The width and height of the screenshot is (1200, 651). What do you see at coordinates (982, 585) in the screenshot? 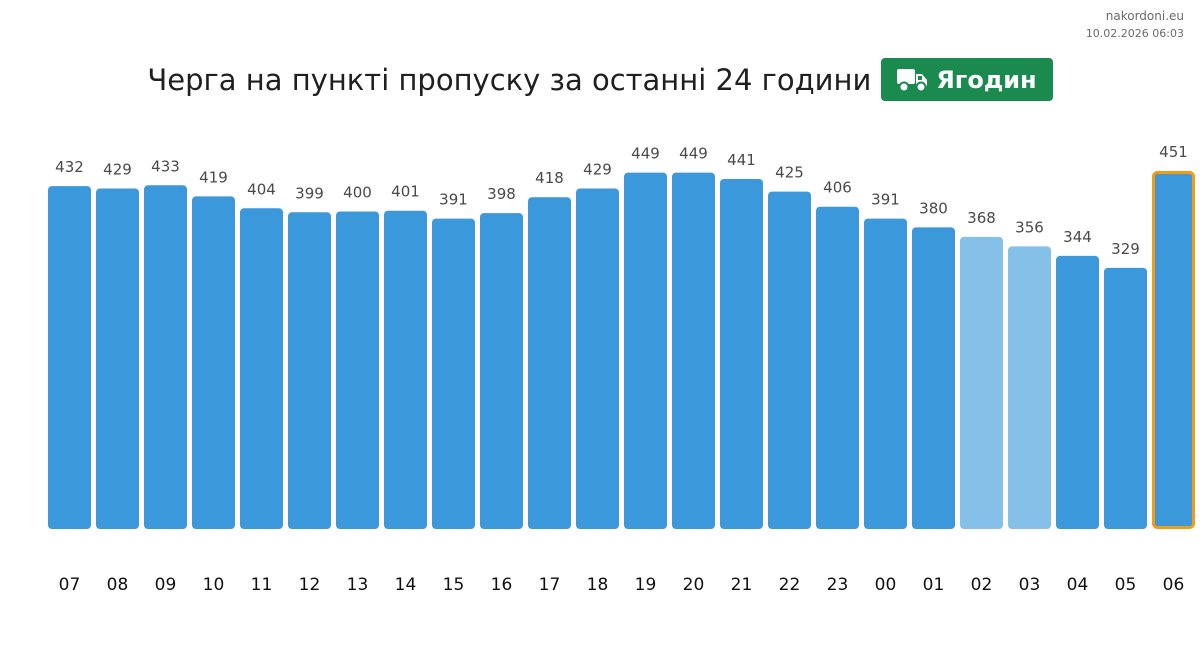
I see `x-tick-02: 02` at bounding box center [982, 585].